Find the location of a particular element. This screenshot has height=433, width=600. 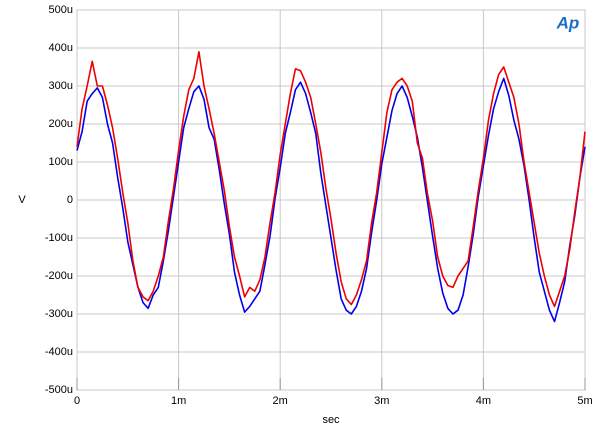

x-tick-label: 3m is located at coordinates (381, 401).